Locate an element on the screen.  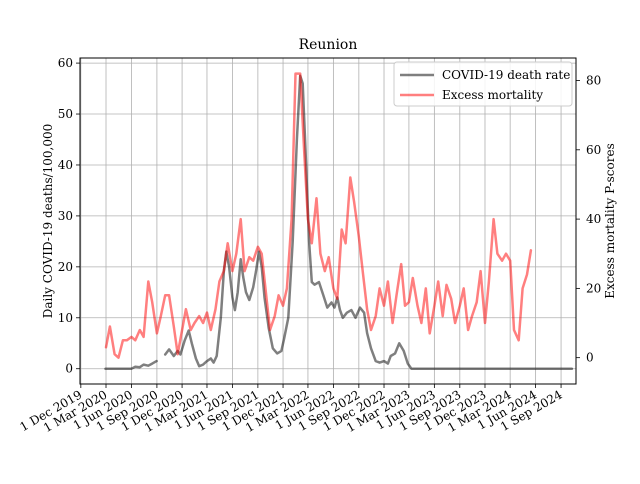
y-tick-label: 0 is located at coordinates (69, 369).